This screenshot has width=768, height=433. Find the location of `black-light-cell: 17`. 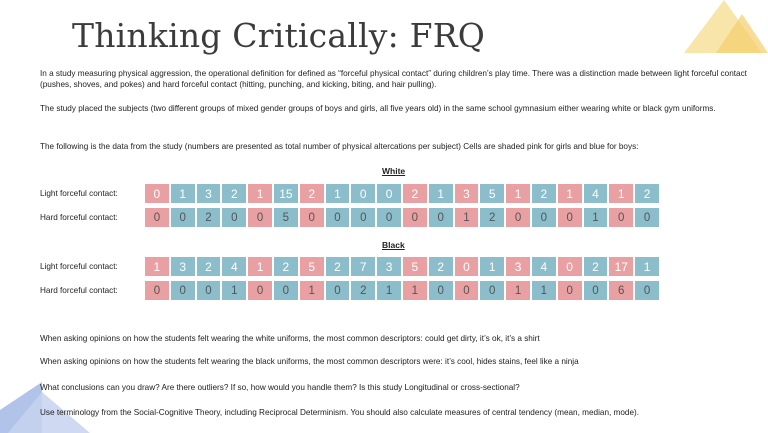

black-light-cell: 17 is located at coordinates (621, 266).